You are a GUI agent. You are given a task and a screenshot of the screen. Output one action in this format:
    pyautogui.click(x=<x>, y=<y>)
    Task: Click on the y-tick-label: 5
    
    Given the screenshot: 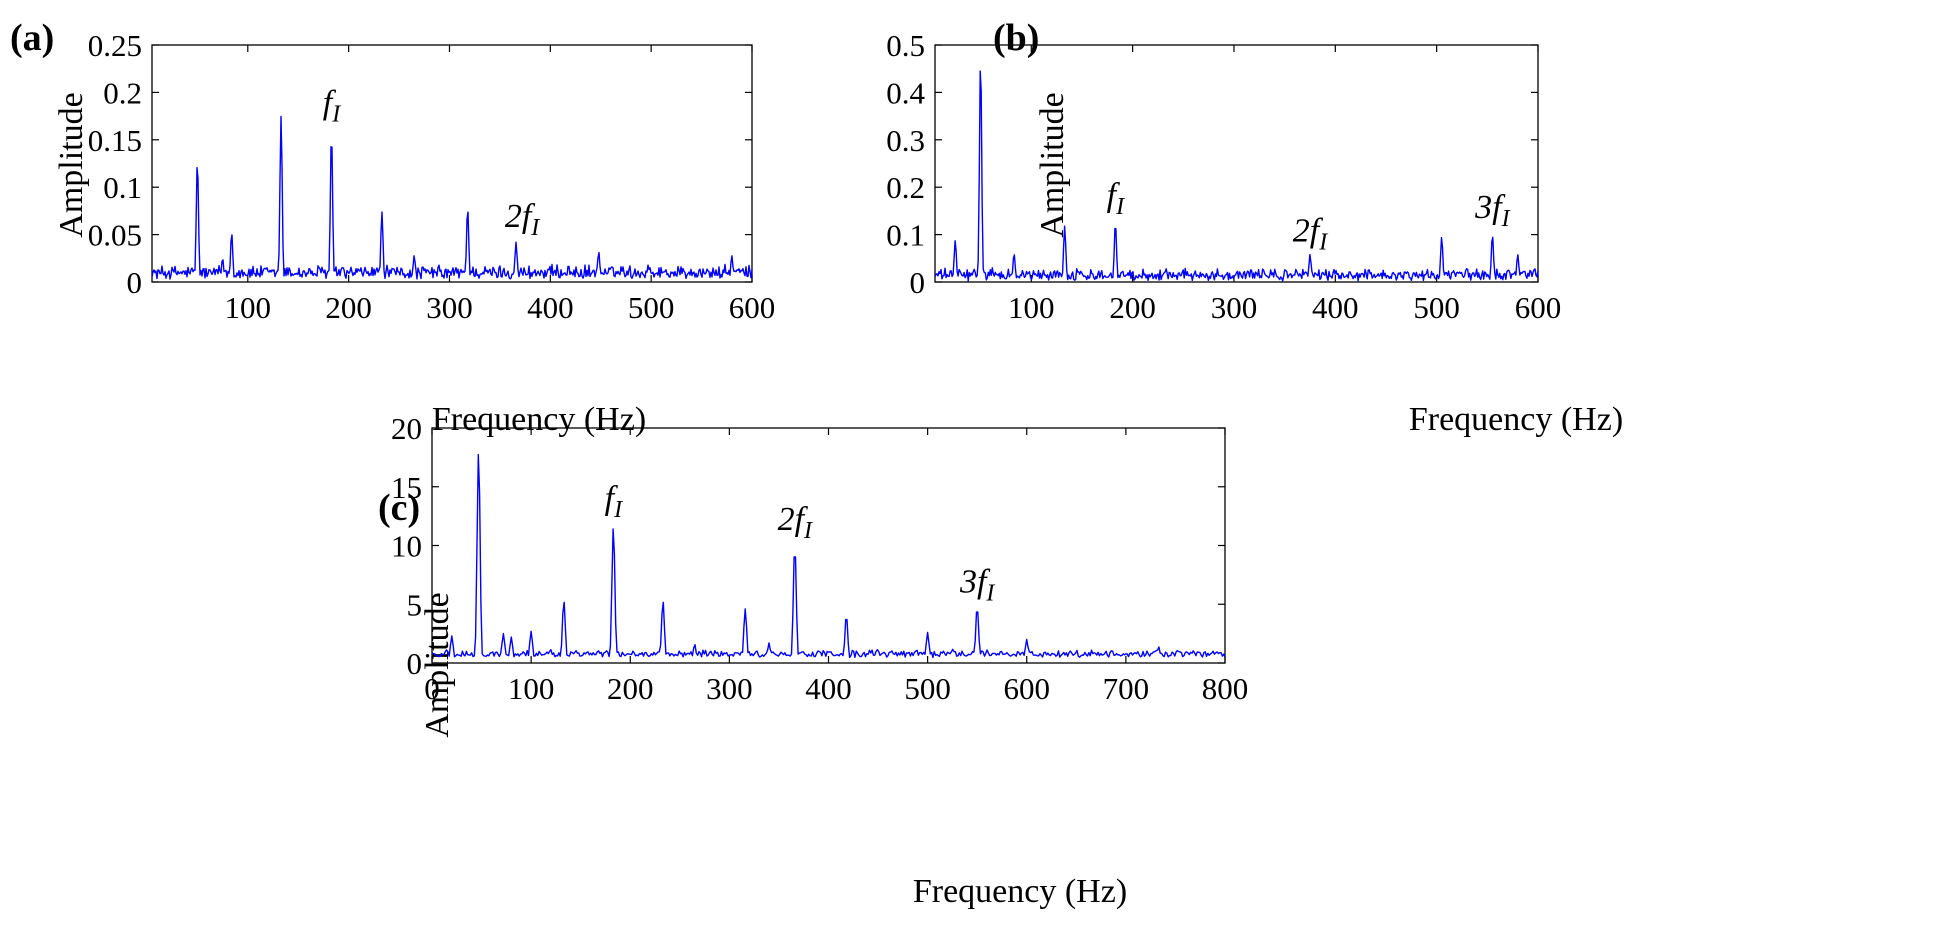 What is the action you would take?
    pyautogui.click(x=415, y=604)
    